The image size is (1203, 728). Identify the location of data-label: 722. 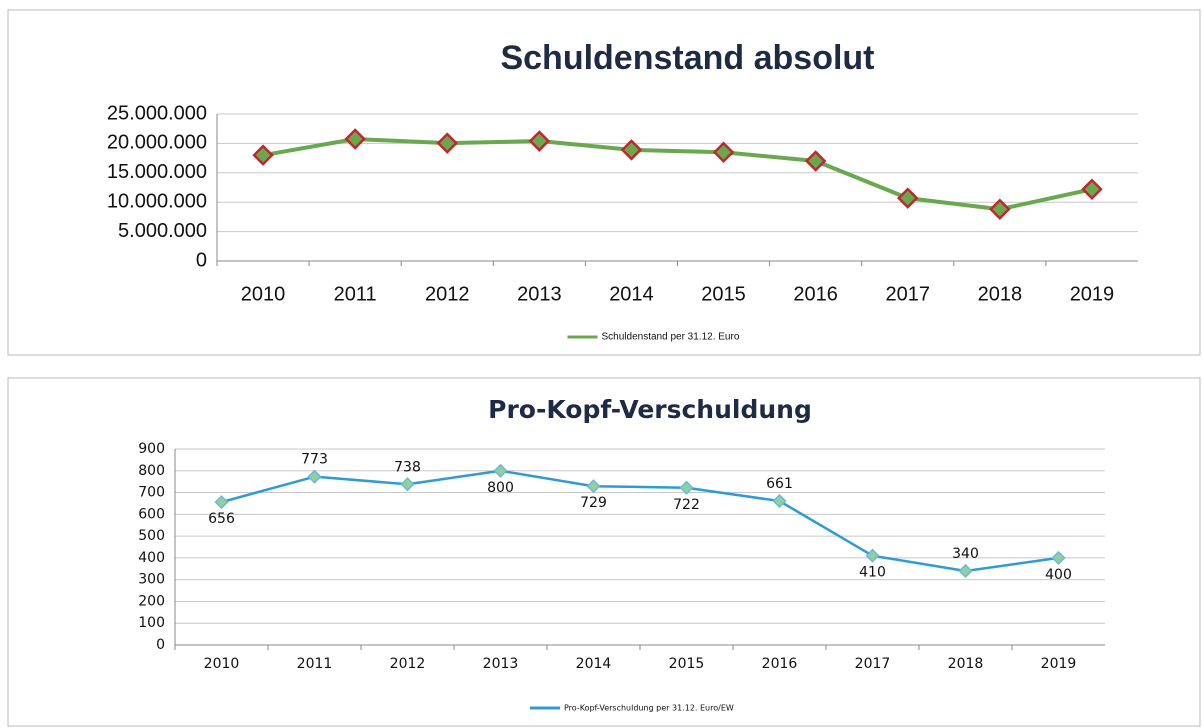
(686, 505).